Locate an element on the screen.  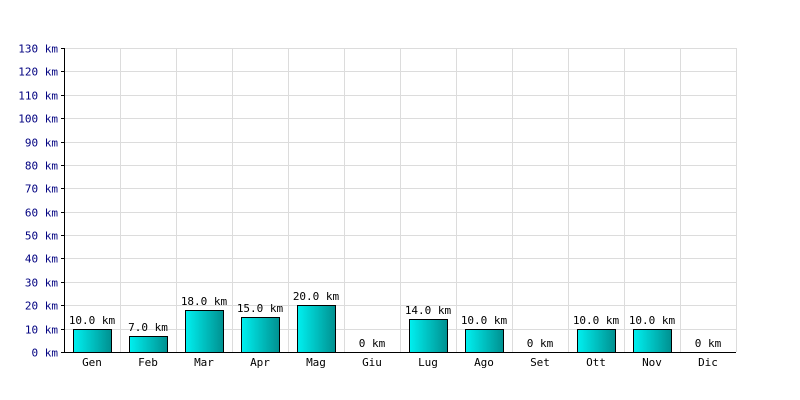
y-tick-label: 100 km is located at coordinates (38, 119).